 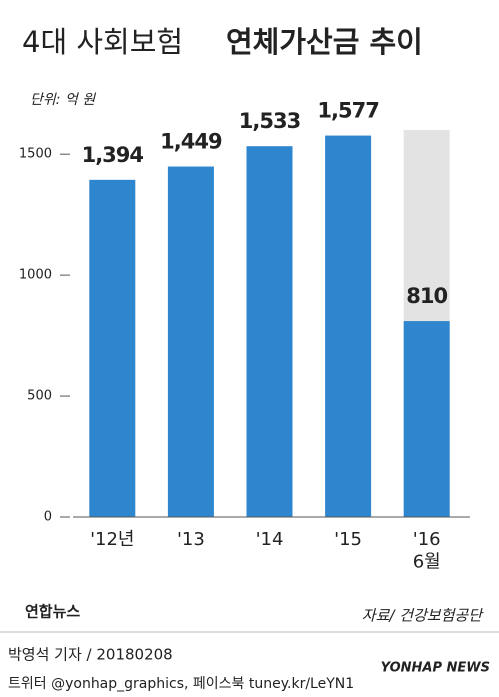 What do you see at coordinates (102, 42) in the screenshot?
I see `chart-title: 4대 사회보험` at bounding box center [102, 42].